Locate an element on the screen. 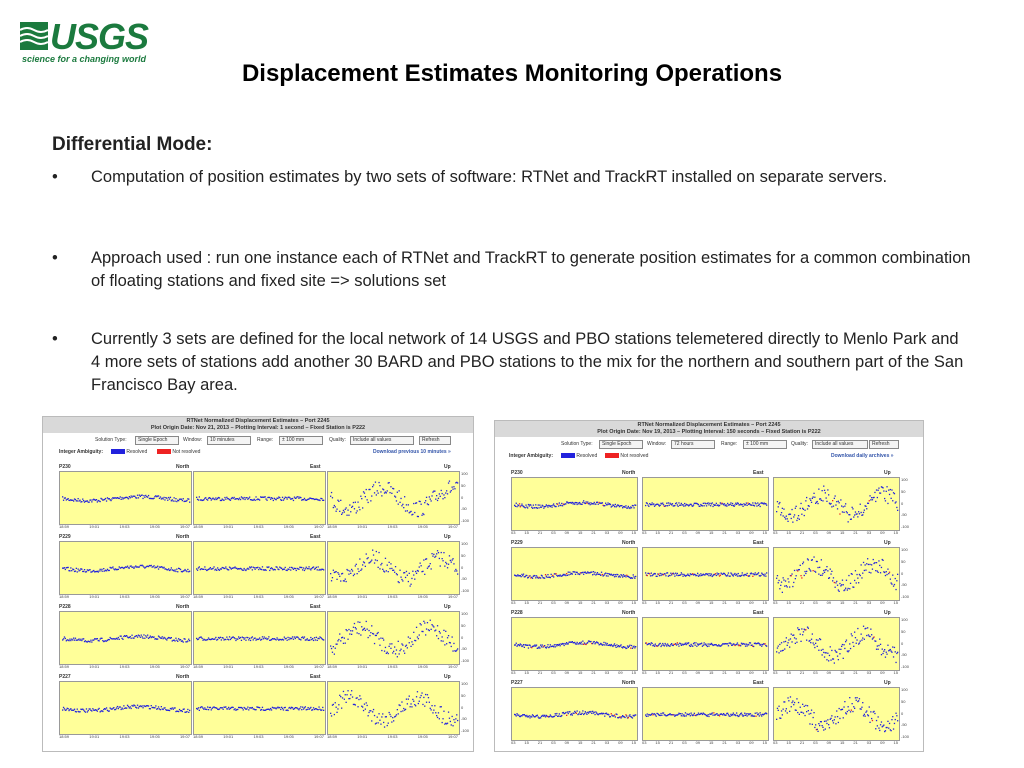 The height and width of the screenshot is (768, 1024). download-link: Download previous 10 minutes » is located at coordinates (412, 452).